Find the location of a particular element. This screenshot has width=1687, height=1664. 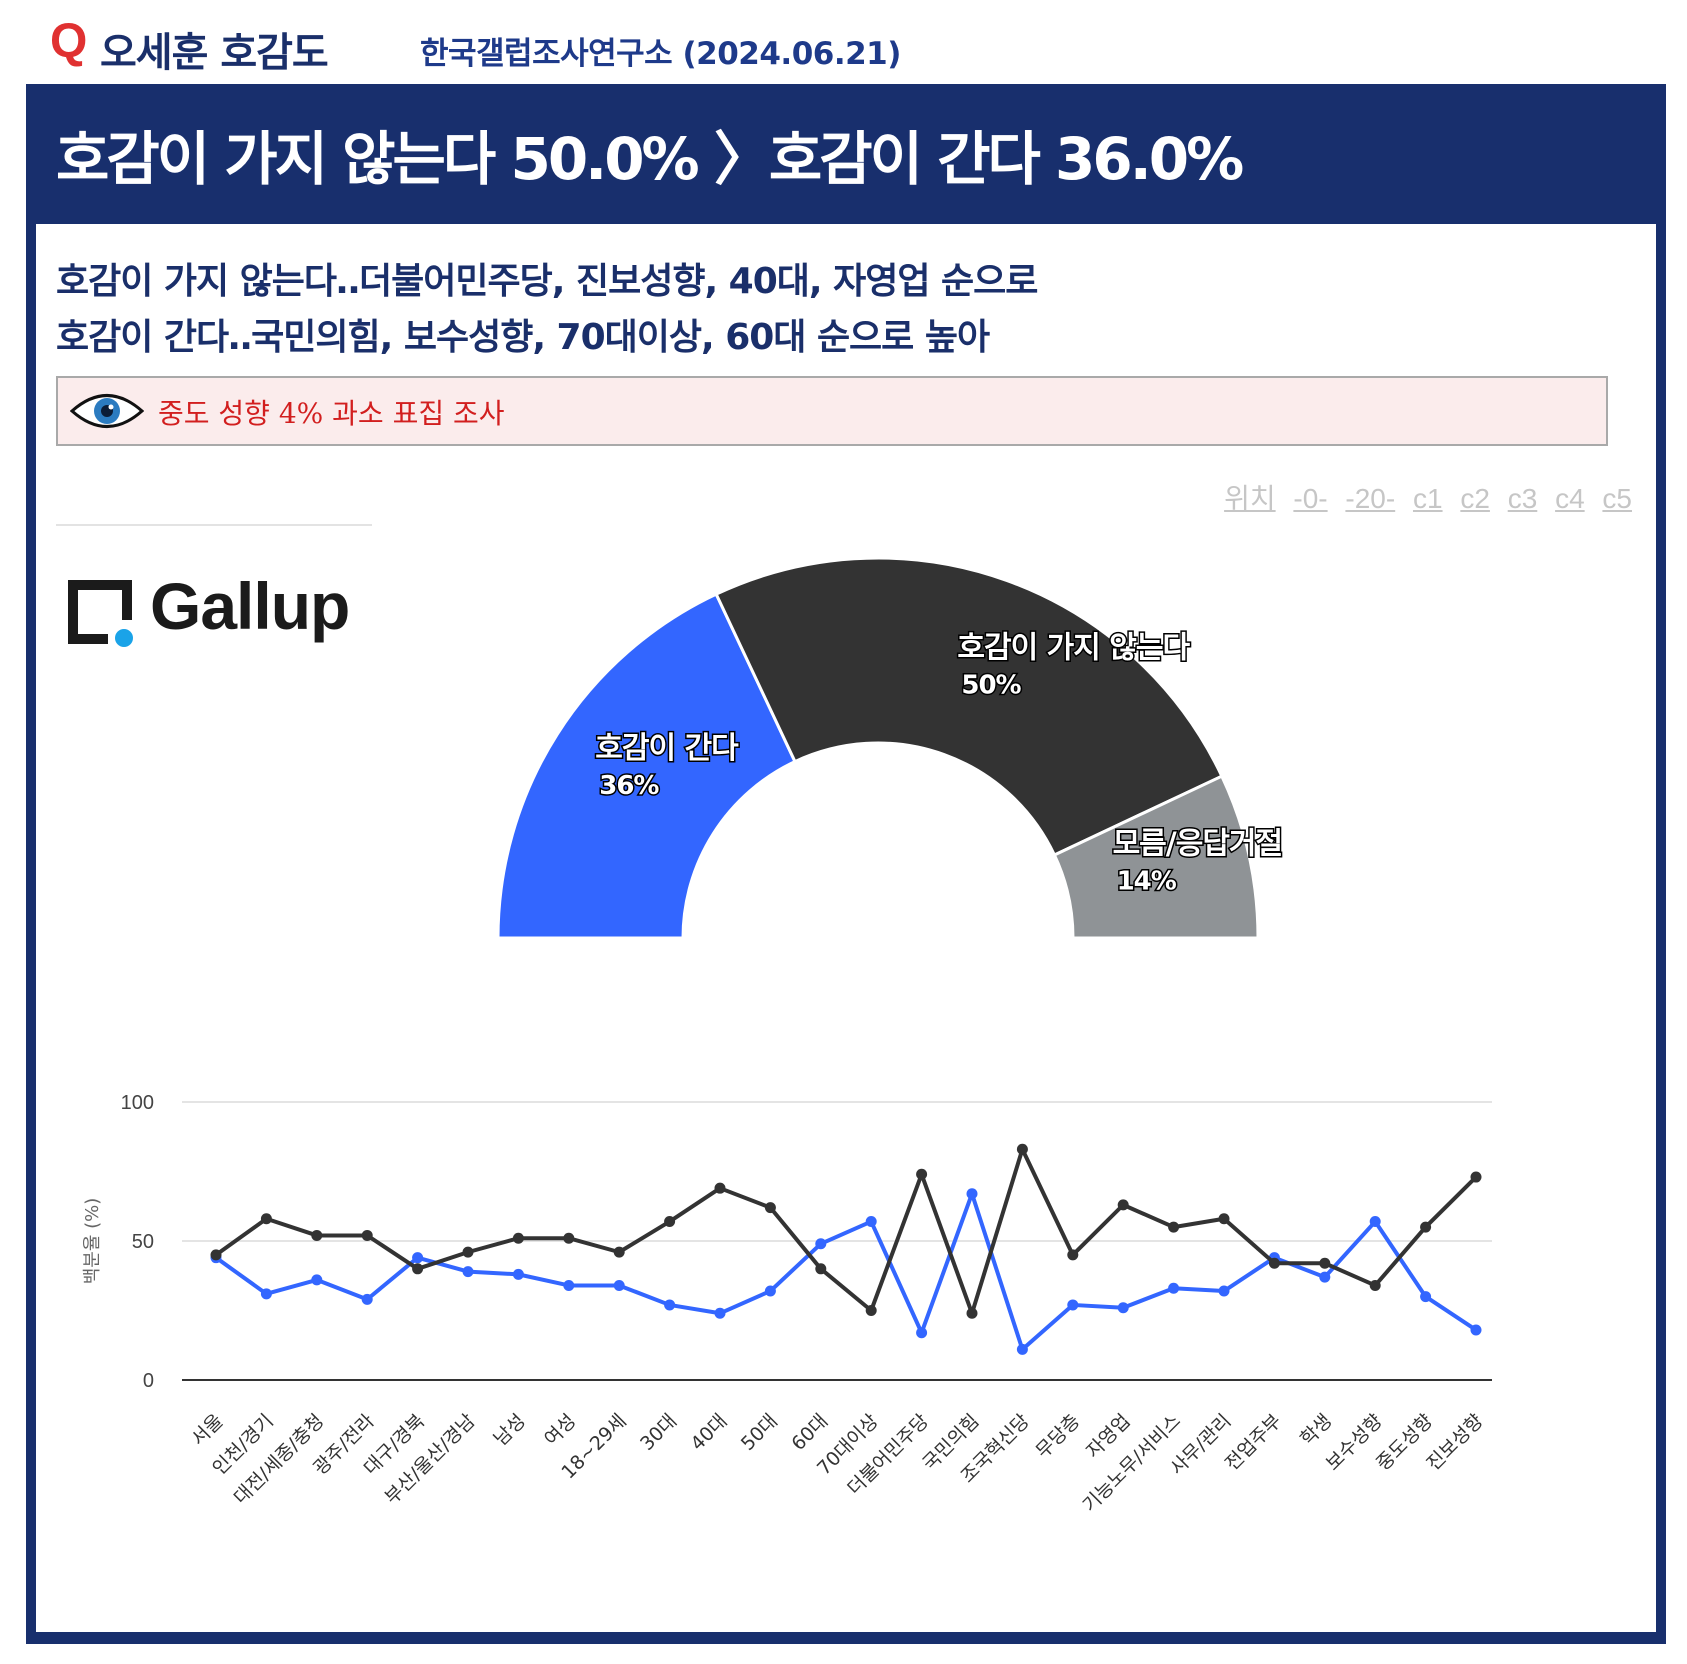

x-tick-label: 남성 is located at coordinates (510, 1430).